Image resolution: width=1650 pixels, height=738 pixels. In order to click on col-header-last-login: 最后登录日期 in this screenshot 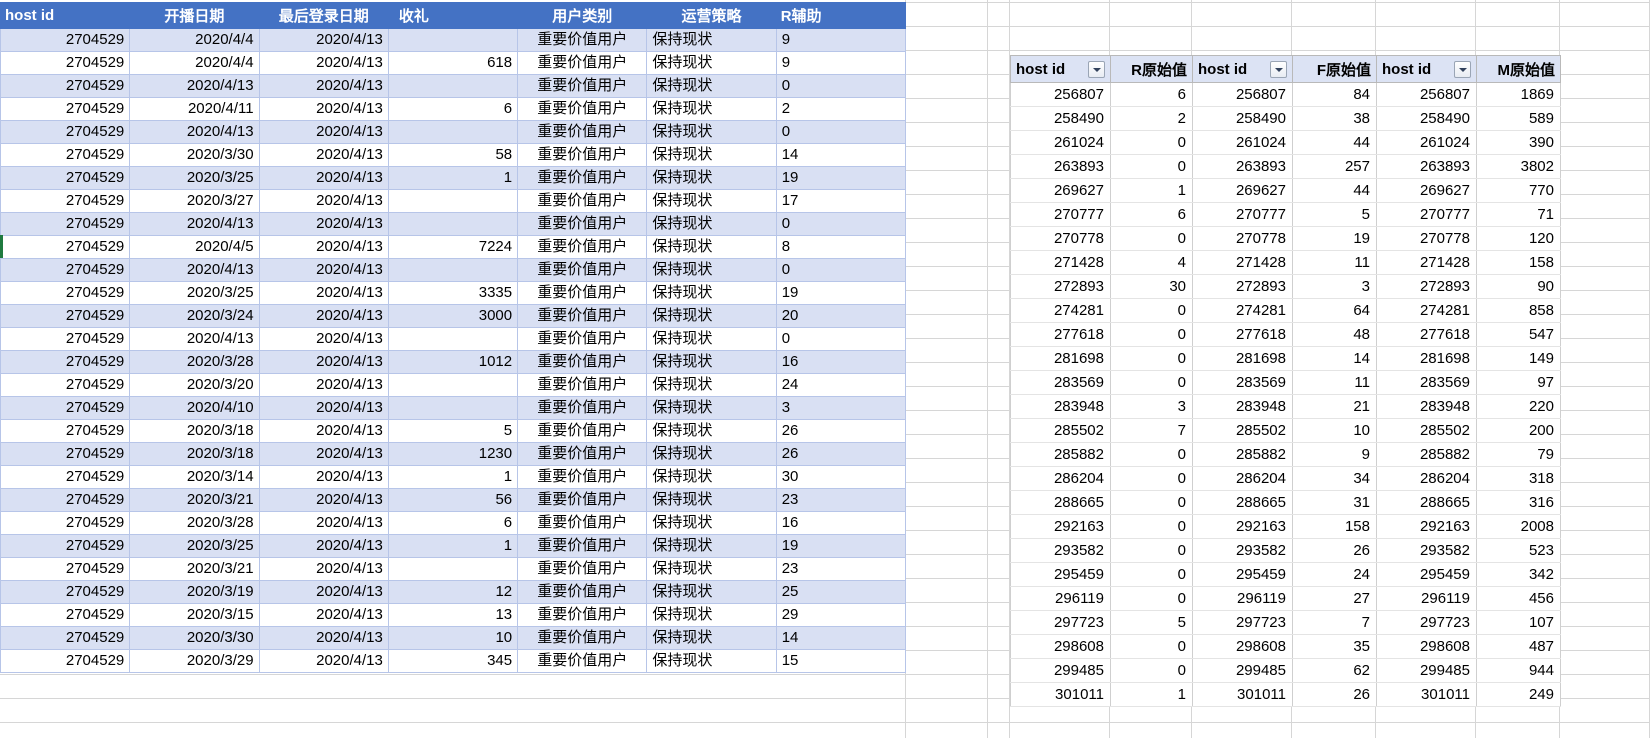, I will do `click(323, 15)`.